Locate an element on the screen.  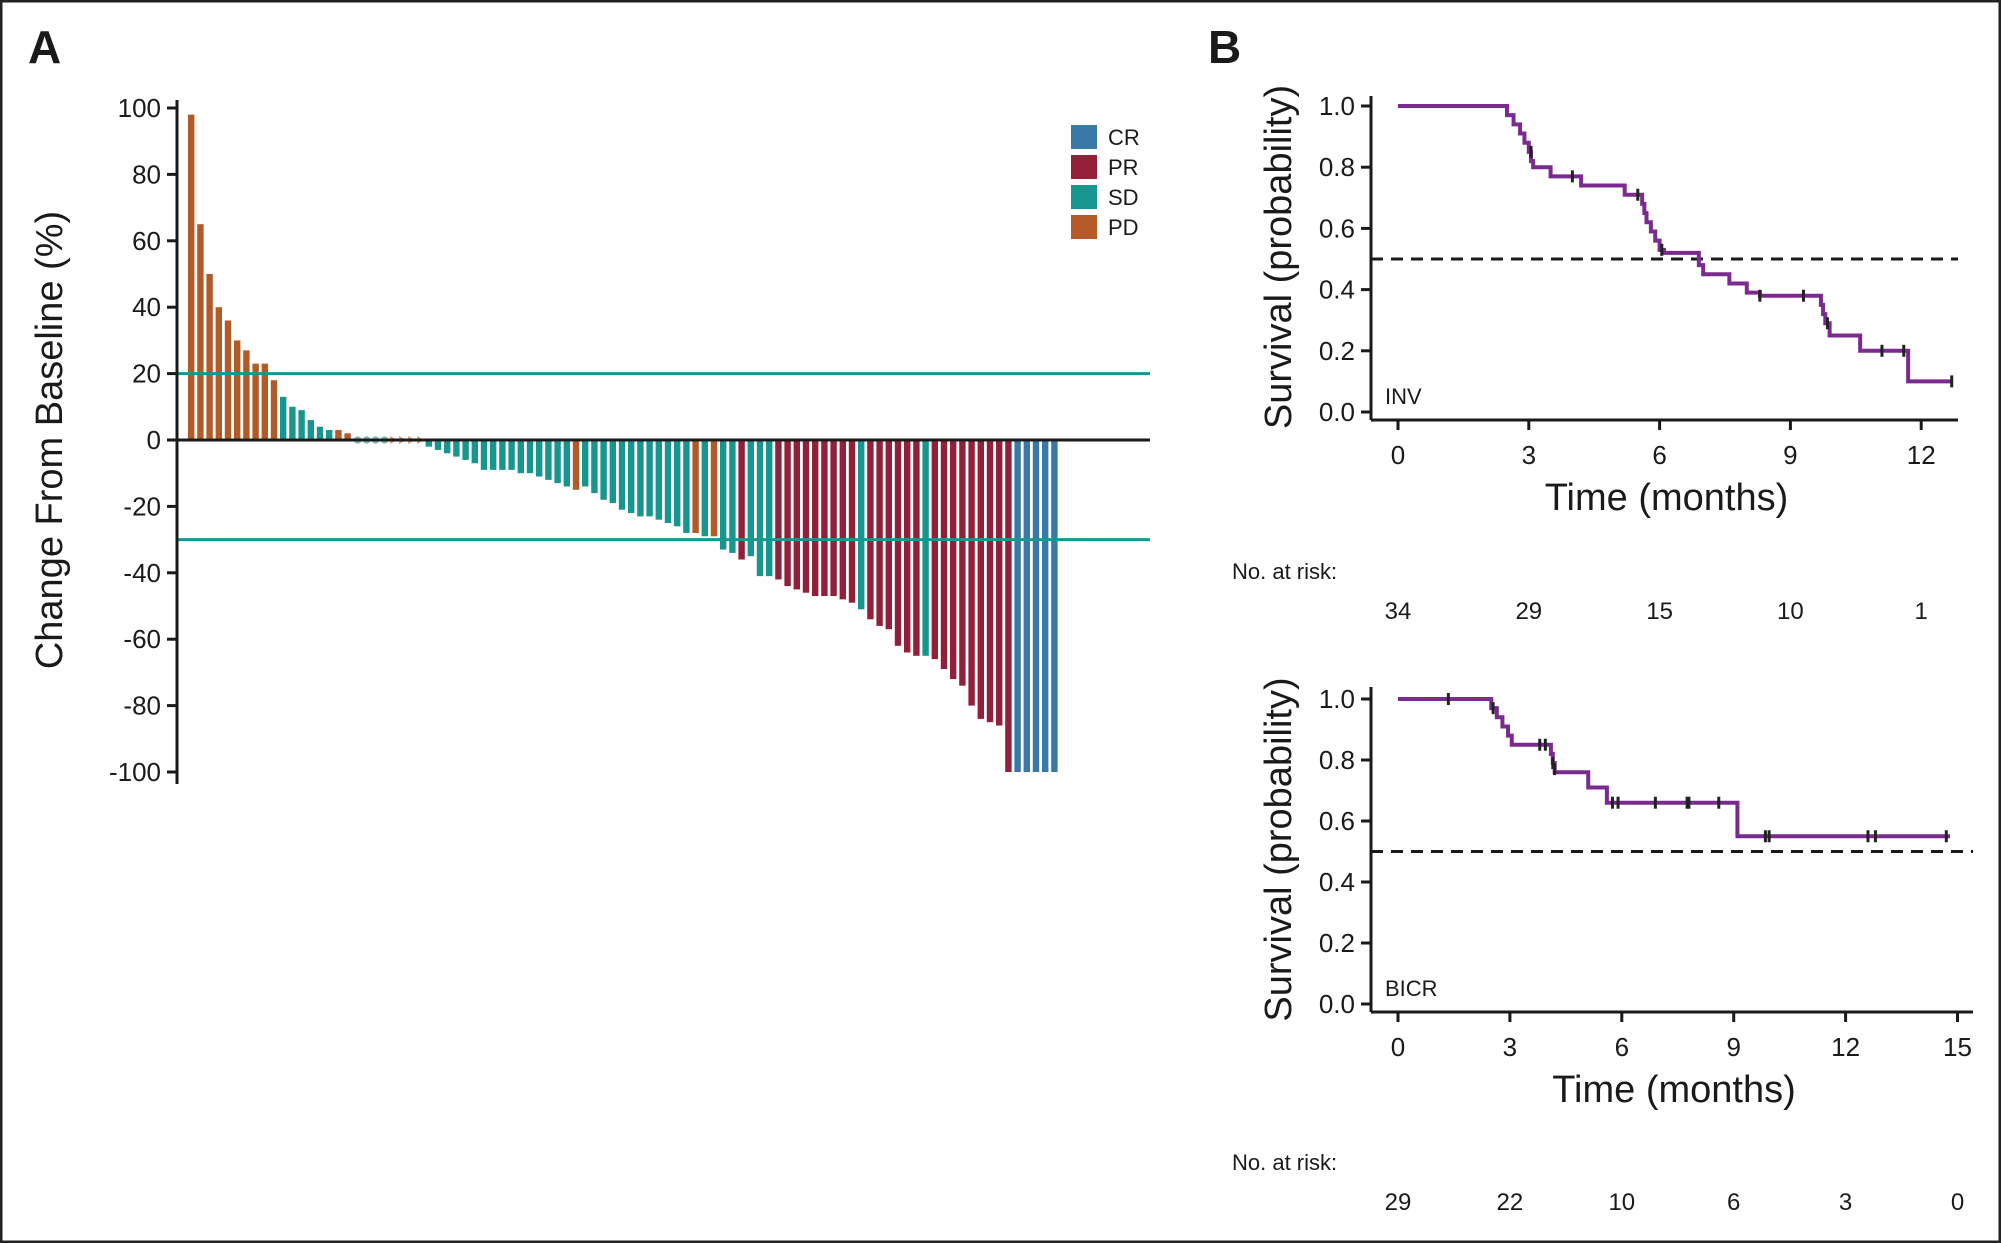
km-x-tick-label: 9 is located at coordinates (1790, 455).